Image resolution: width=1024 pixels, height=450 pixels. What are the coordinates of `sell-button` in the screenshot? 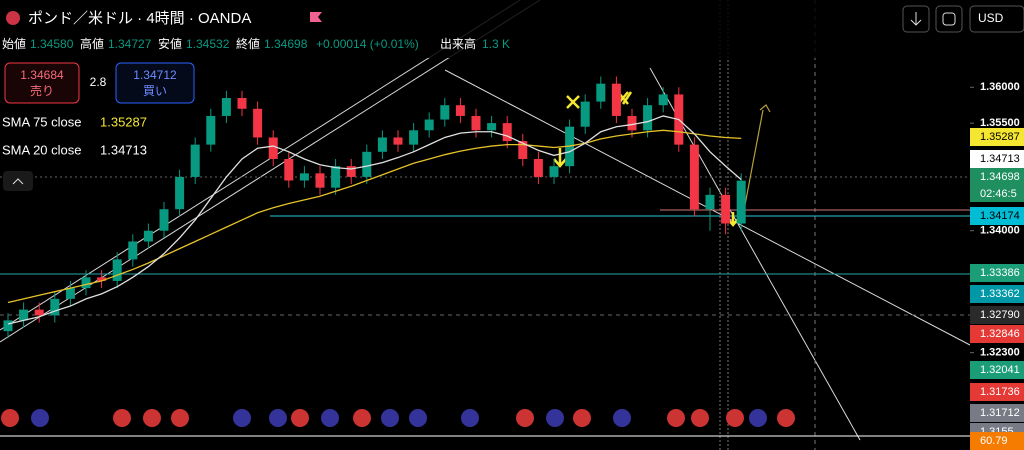 It's located at (42, 83).